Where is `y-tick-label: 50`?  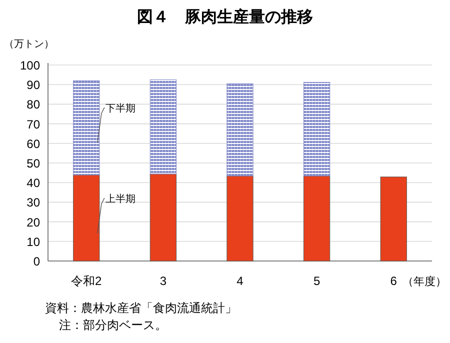 y-tick-label: 50 is located at coordinates (33, 163).